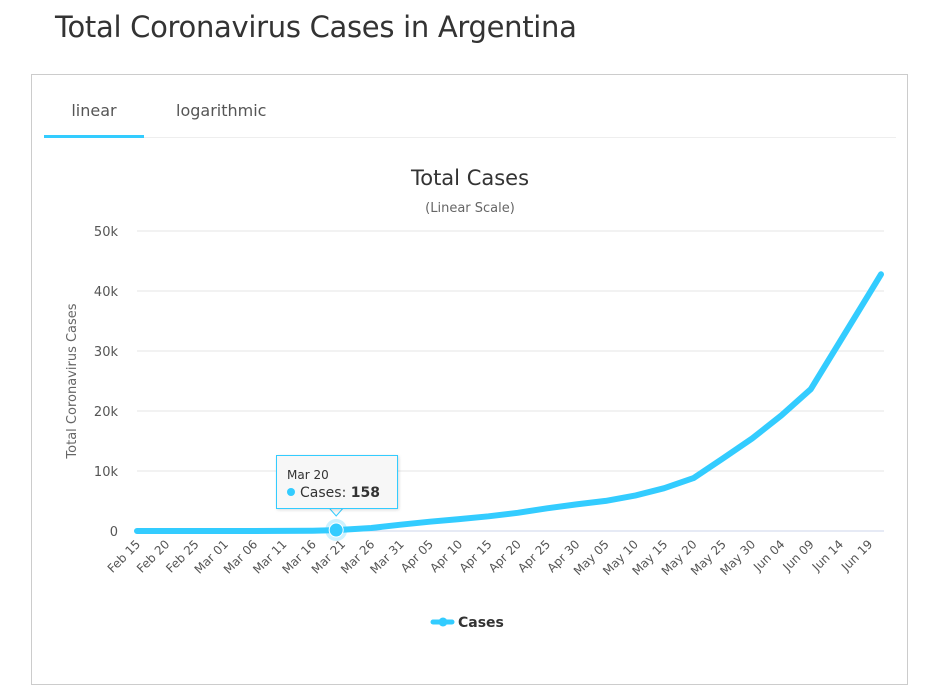 Image resolution: width=927 pixels, height=695 pixels. I want to click on chart-title: Total Cases, so click(469, 178).